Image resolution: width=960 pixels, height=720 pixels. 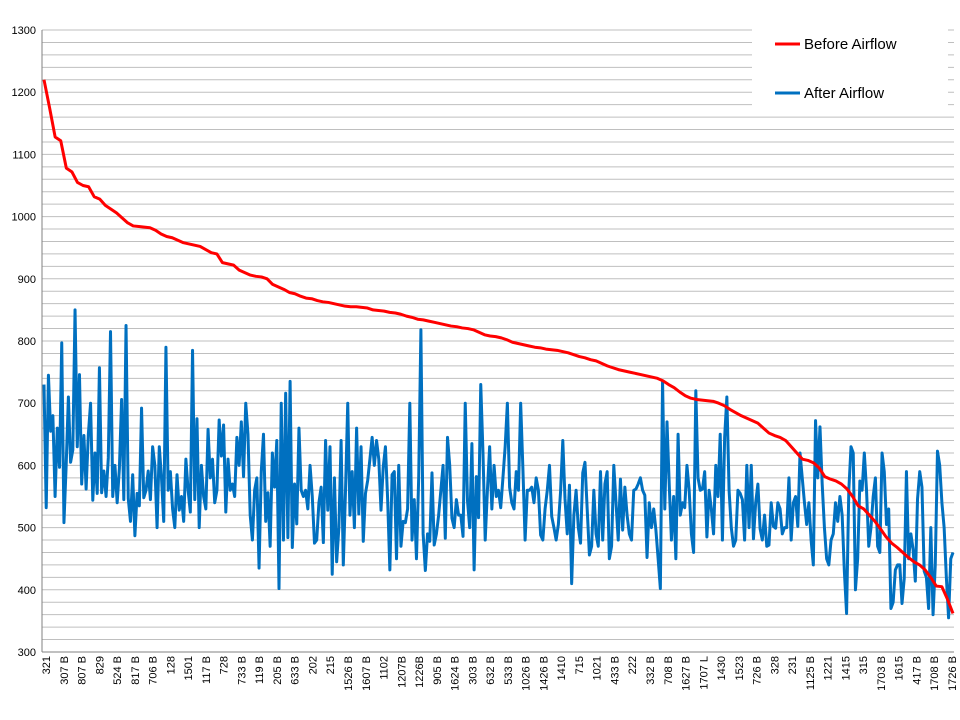 I want to click on y-tick-label: 300, so click(x=27, y=653).